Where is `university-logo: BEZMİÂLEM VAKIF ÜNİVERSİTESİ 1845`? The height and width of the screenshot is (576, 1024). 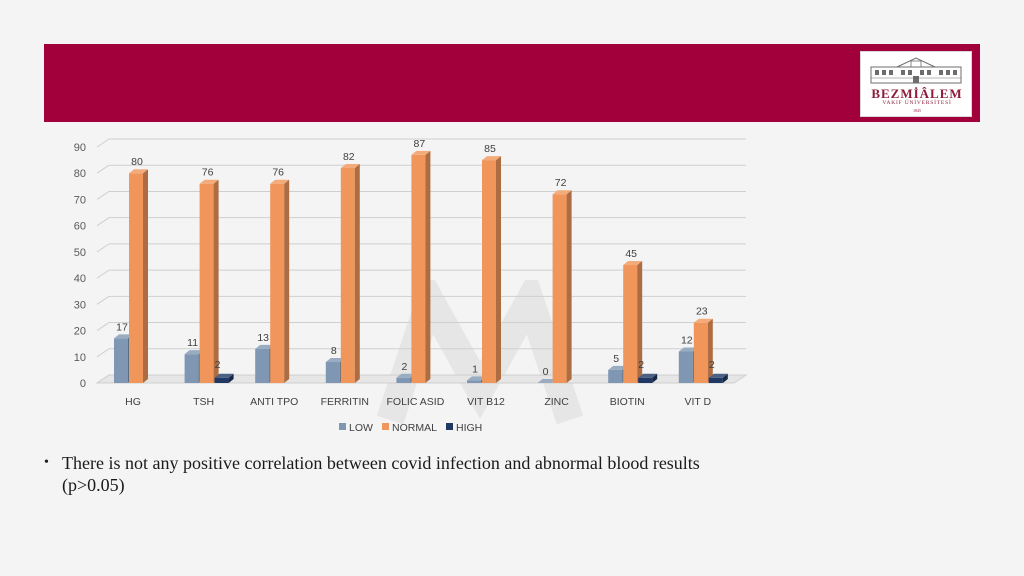
university-logo: BEZMİÂLEM VAKIF ÜNİVERSİTESİ 1845 is located at coordinates (916, 84).